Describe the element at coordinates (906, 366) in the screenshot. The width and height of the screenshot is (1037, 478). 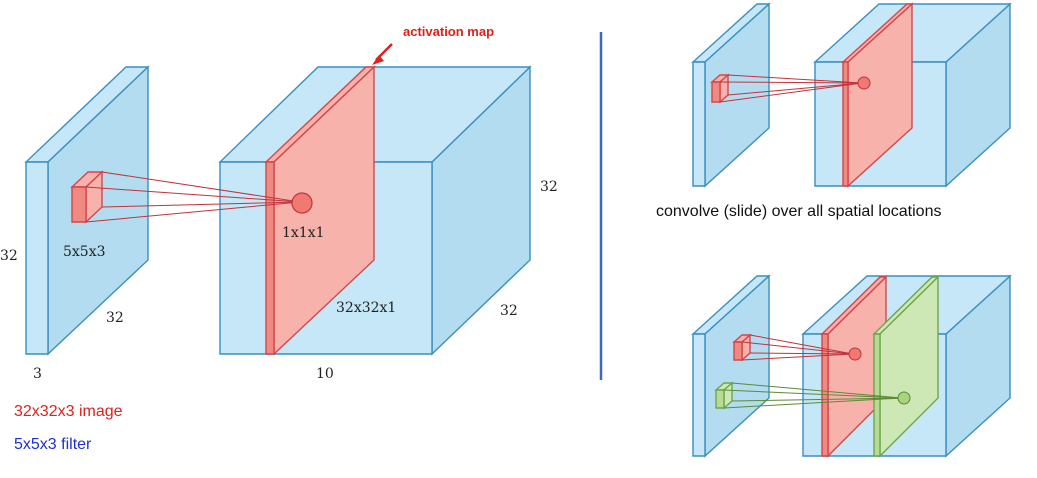
I see `bottom-green-activation-slice` at that location.